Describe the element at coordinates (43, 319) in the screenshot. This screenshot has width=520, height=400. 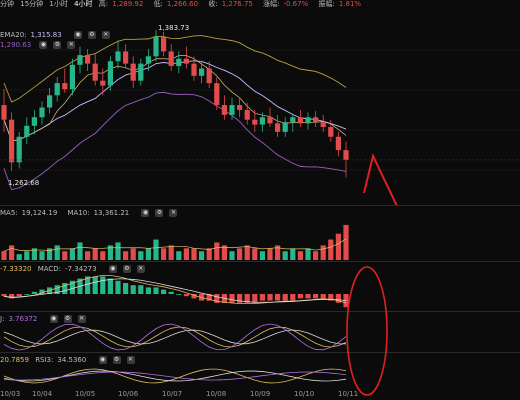
I see `kdj-legend: J: 3.76372 ◉ ⚙ ✕` at that location.